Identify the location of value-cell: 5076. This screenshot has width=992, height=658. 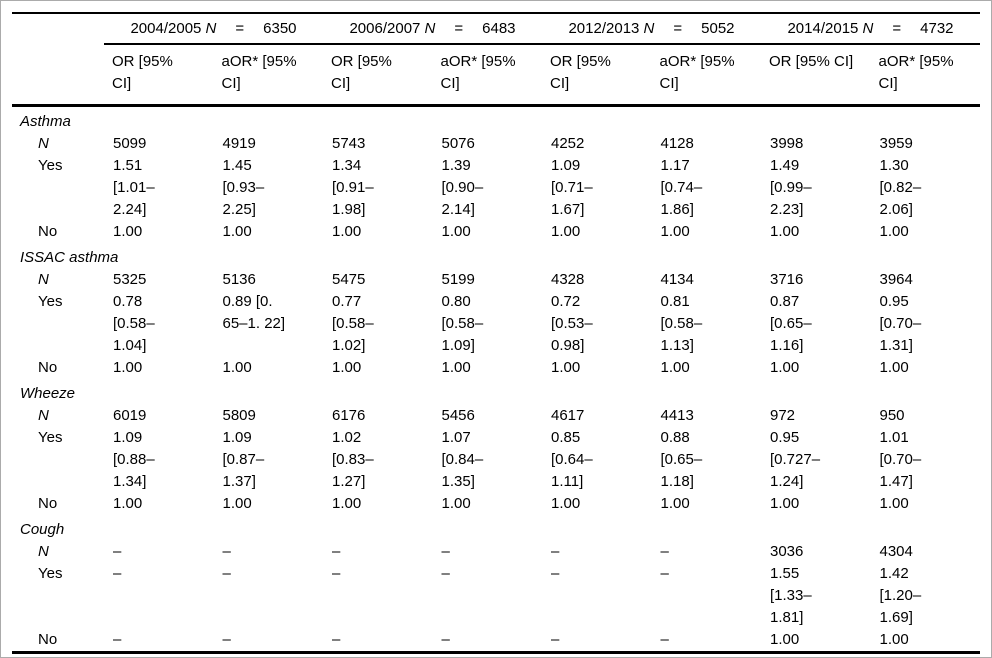
(458, 143).